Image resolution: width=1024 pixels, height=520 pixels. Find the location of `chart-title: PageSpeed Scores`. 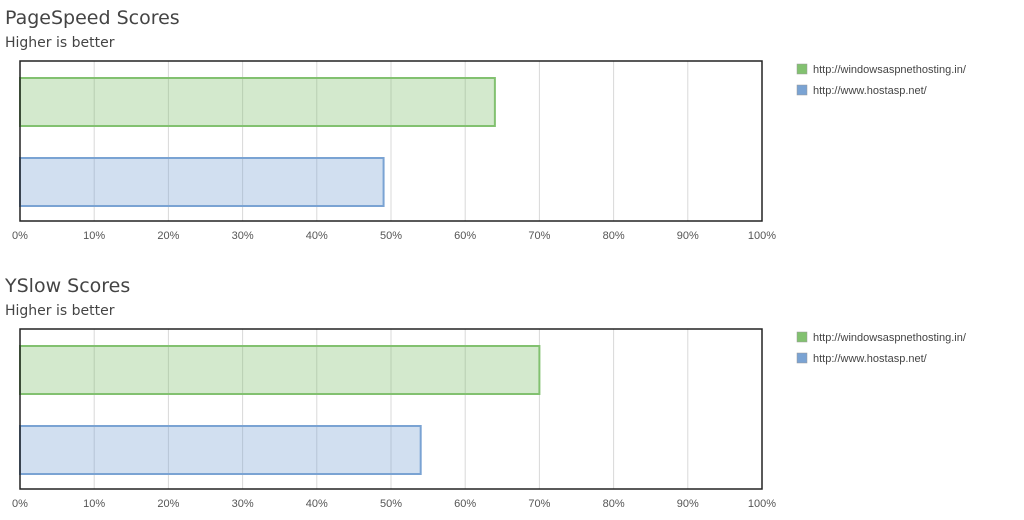

chart-title: PageSpeed Scores is located at coordinates (92, 18).